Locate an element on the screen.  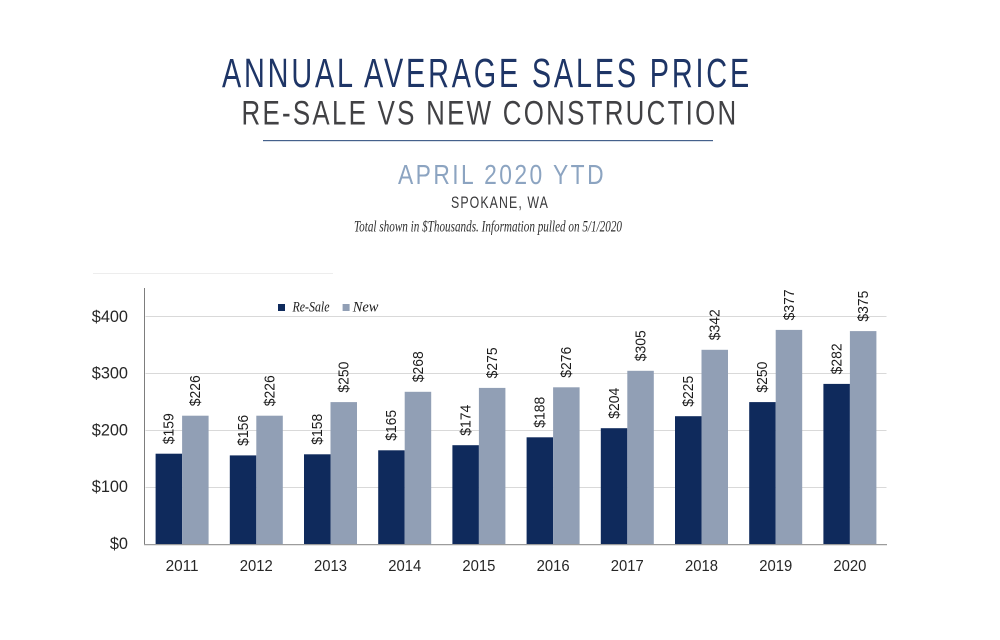
svg-text: 2016 is located at coordinates (553, 566).